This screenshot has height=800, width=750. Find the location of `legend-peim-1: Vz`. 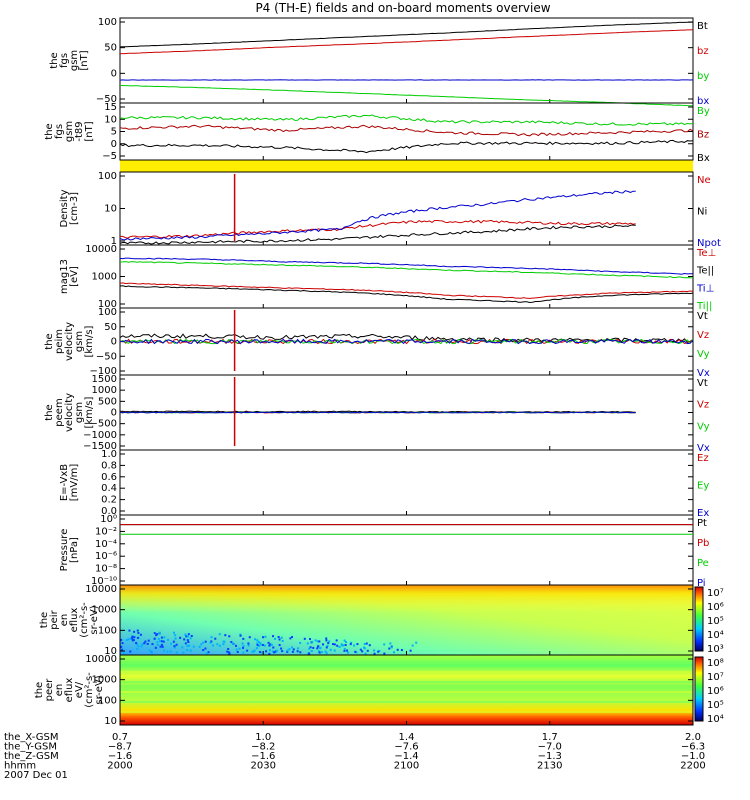

legend-peim-1: Vz is located at coordinates (703, 335).